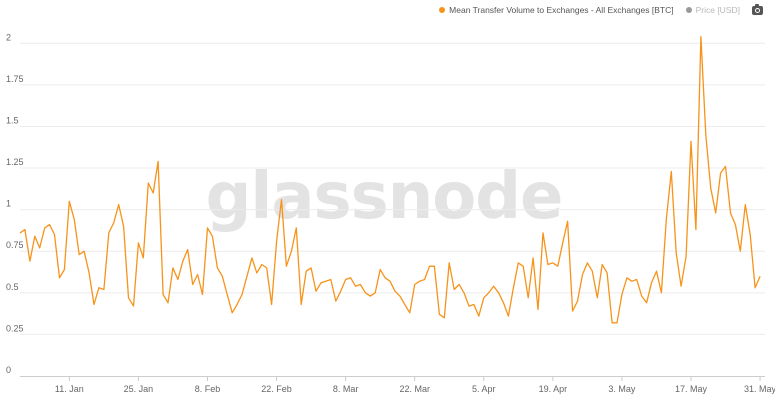 This screenshot has width=775, height=404. Describe the element at coordinates (759, 389) in the screenshot. I see `x-tick-label: 31. May` at that location.